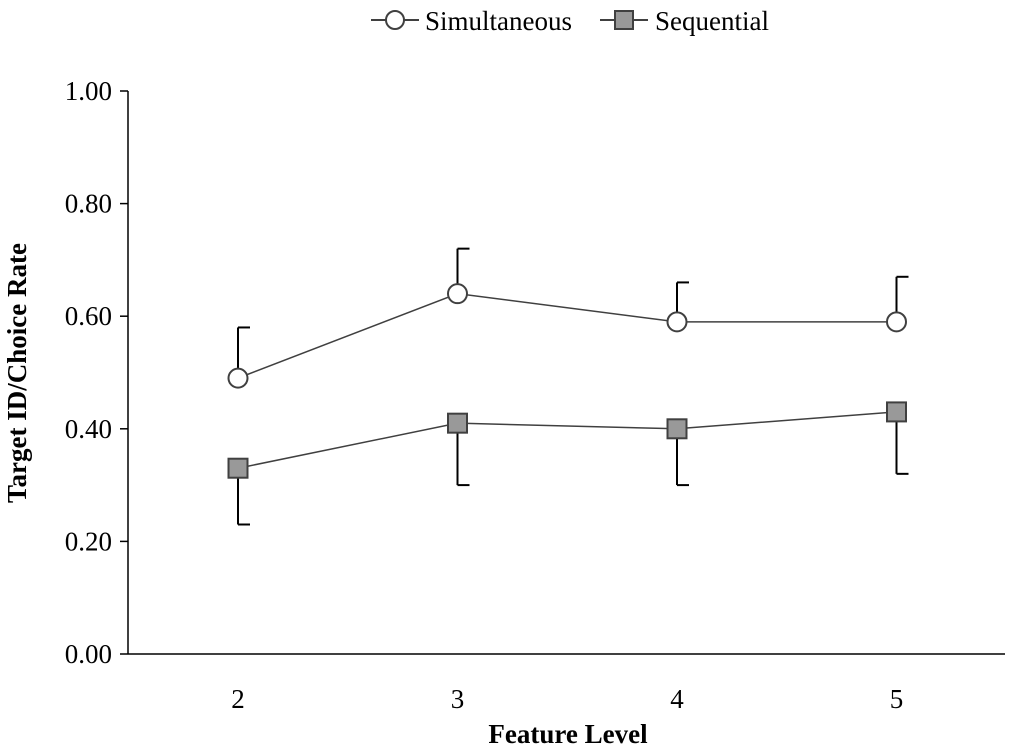 The width and height of the screenshot is (1009, 753). What do you see at coordinates (88, 204) in the screenshot?
I see `y-tick-label: 0.80` at bounding box center [88, 204].